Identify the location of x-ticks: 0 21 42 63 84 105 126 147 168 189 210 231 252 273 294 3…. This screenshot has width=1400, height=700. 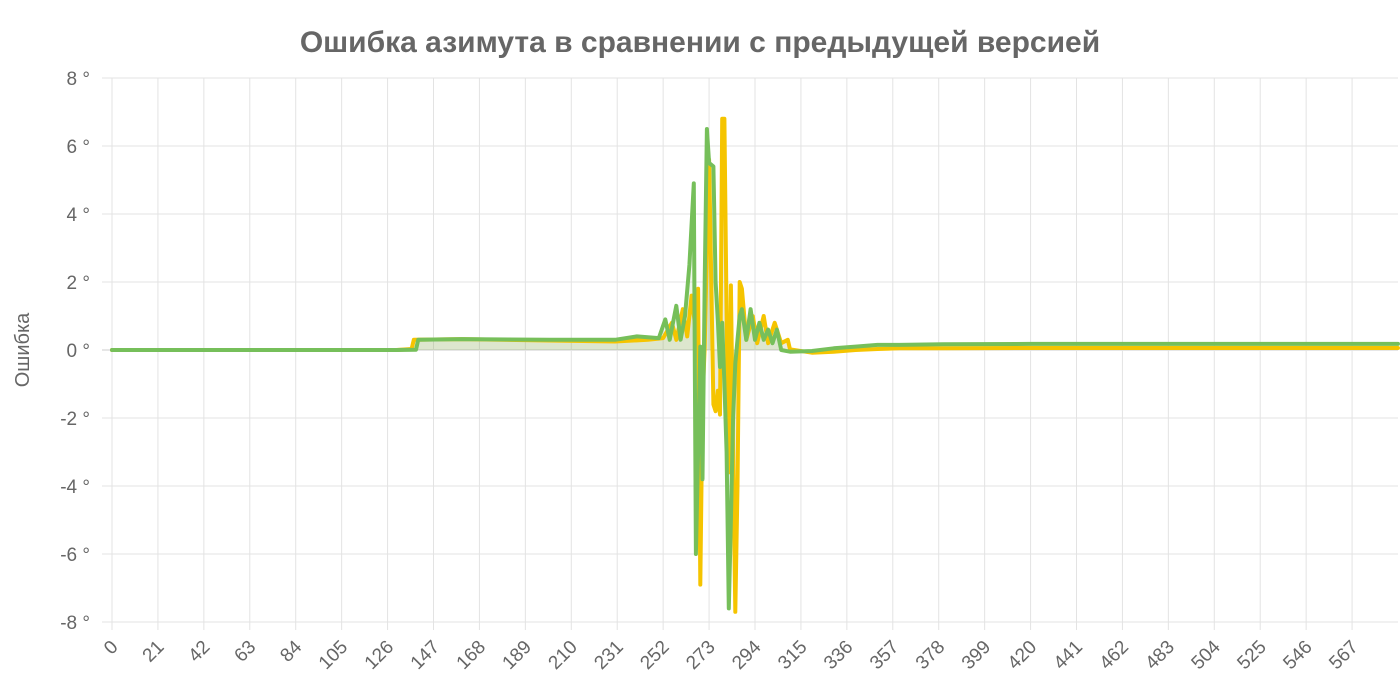
(731, 655).